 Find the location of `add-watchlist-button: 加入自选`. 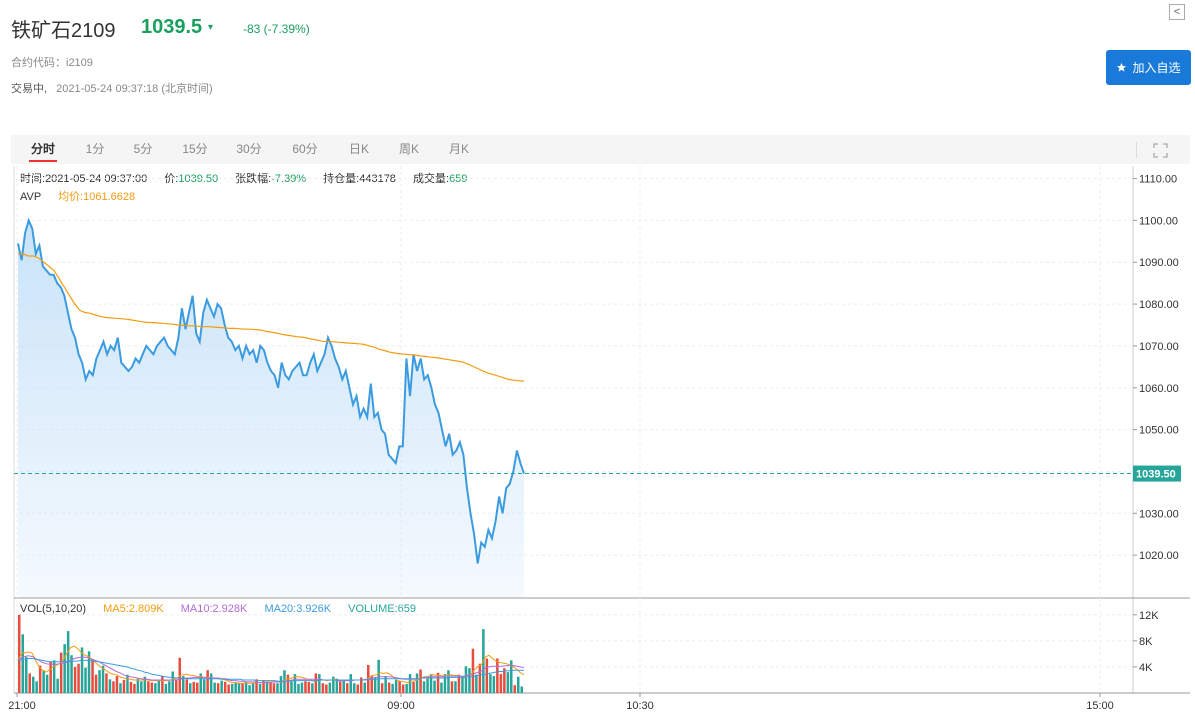

add-watchlist-button: 加入自选 is located at coordinates (1148, 67).